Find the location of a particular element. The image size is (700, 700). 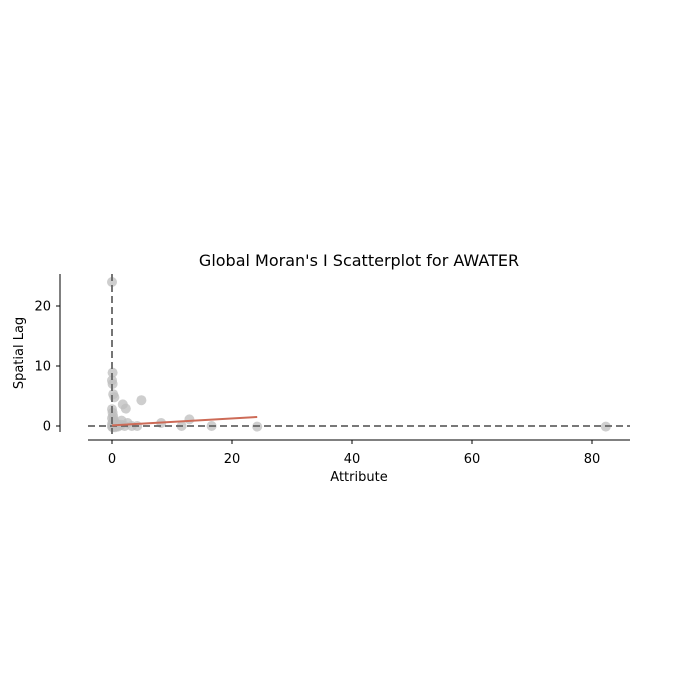

chart-title: Global Moran's I Scatterplot for AWATER is located at coordinates (359, 260).